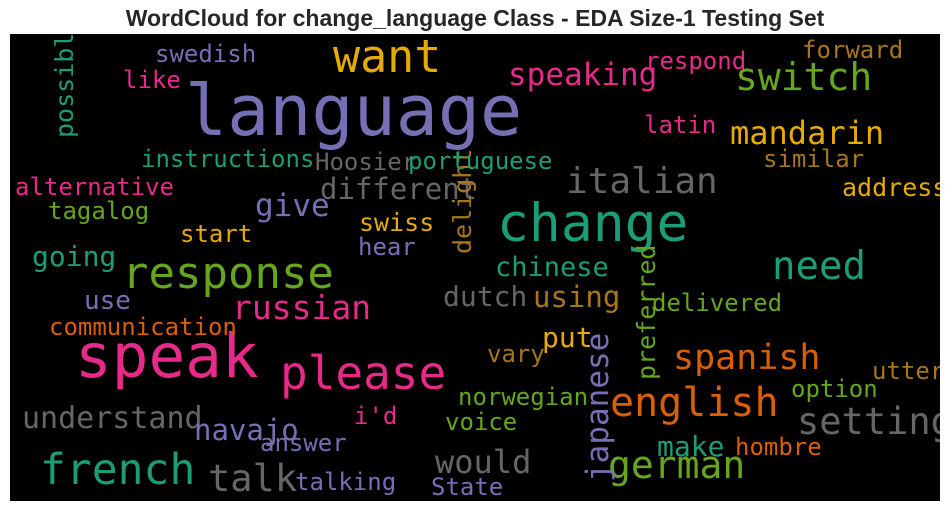  Describe the element at coordinates (717, 303) in the screenshot. I see `word-delivered: delivered` at that location.